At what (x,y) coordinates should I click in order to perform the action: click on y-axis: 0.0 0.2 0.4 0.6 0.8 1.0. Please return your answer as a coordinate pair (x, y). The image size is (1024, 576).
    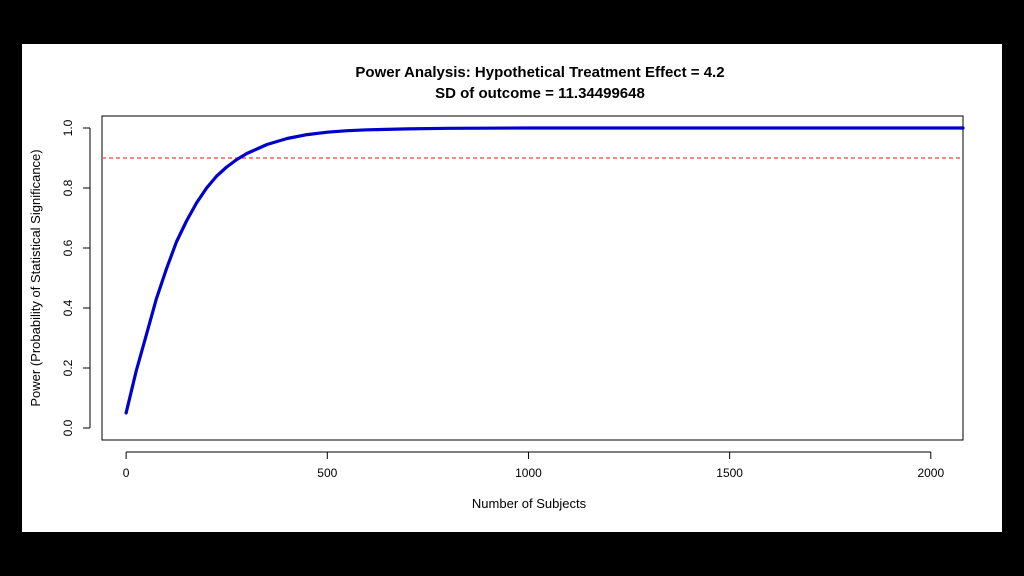
    Looking at the image, I should click on (76, 277).